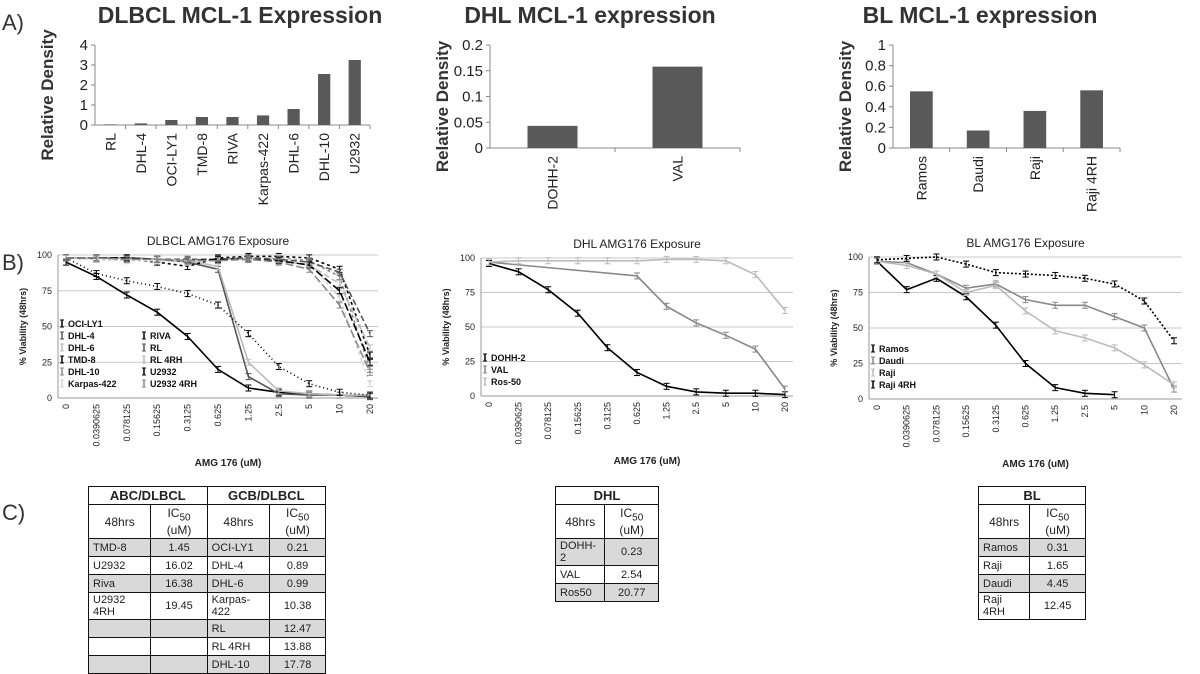 The width and height of the screenshot is (1200, 674). I want to click on cell-line-name: DHL-10, so click(238, 664).